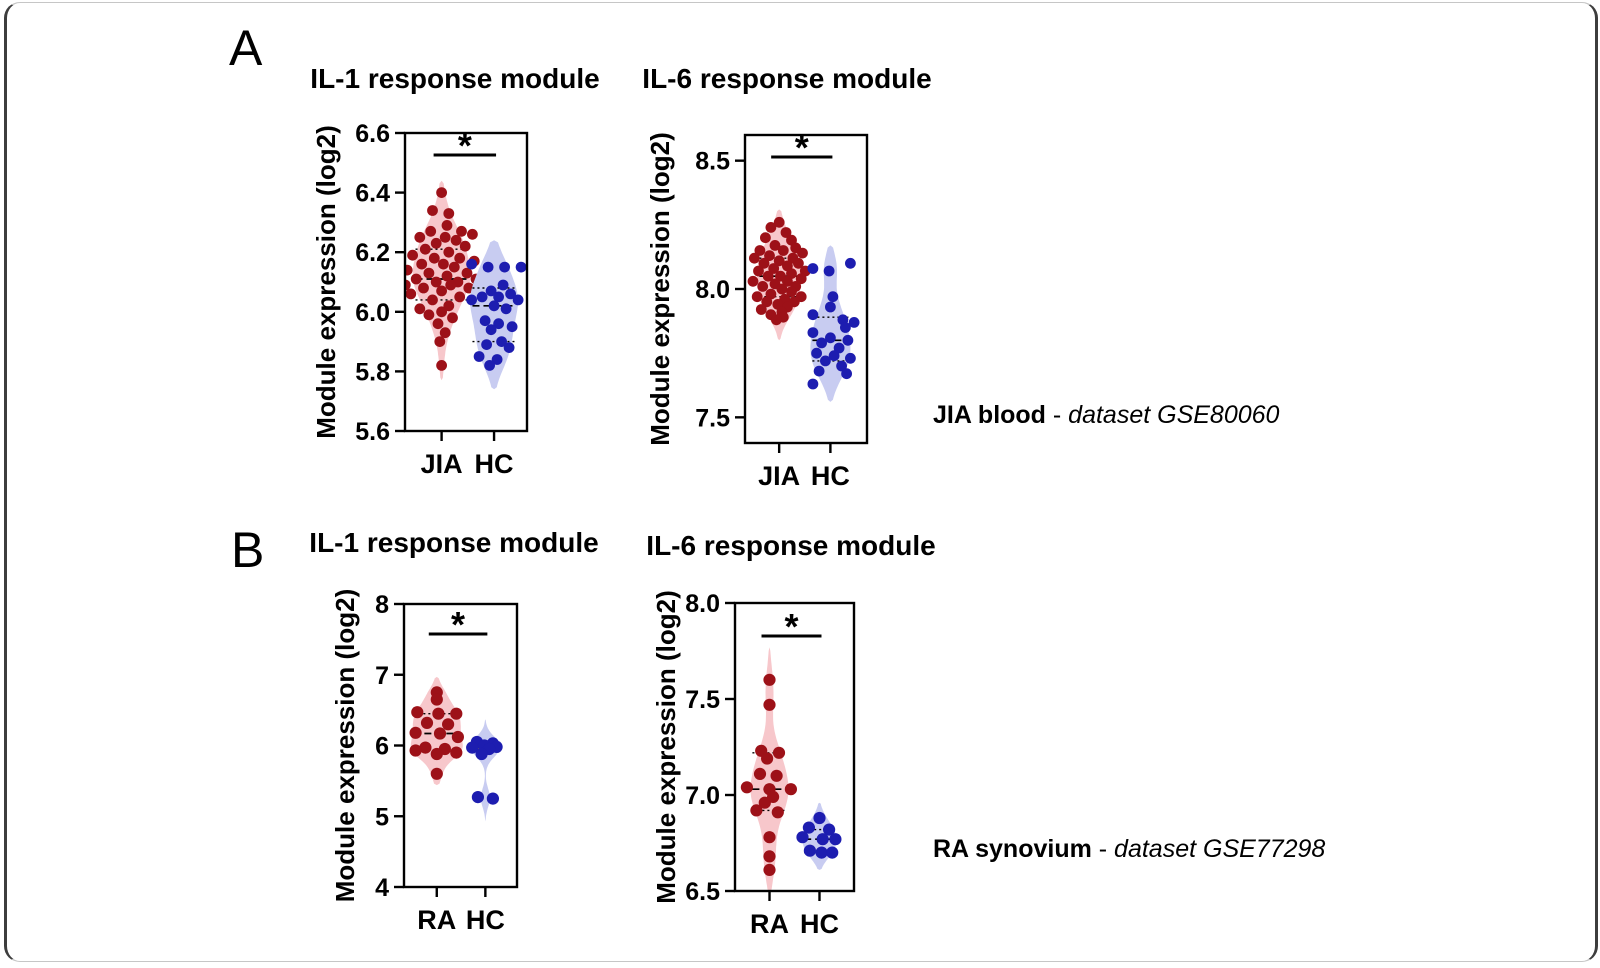 The height and width of the screenshot is (968, 1600). I want to click on y-tick-label: 6.2, so click(372, 253).